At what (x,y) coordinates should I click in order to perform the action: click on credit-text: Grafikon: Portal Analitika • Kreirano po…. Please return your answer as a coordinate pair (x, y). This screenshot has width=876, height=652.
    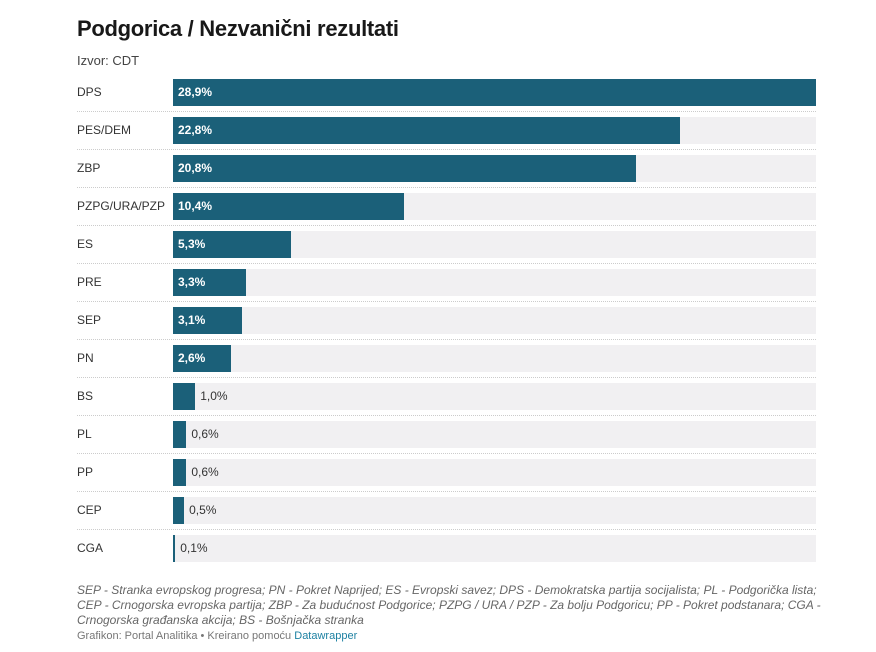
    Looking at the image, I should click on (184, 636).